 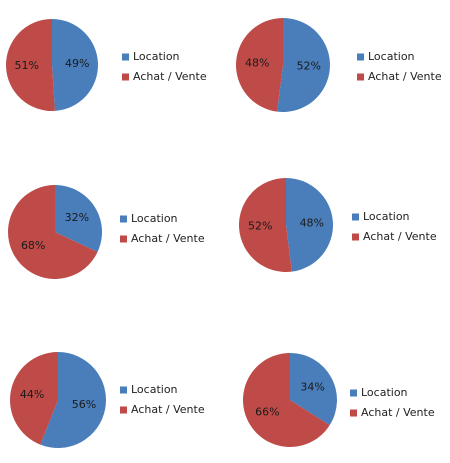 I want to click on slice-label: 51%, so click(x=26, y=65).